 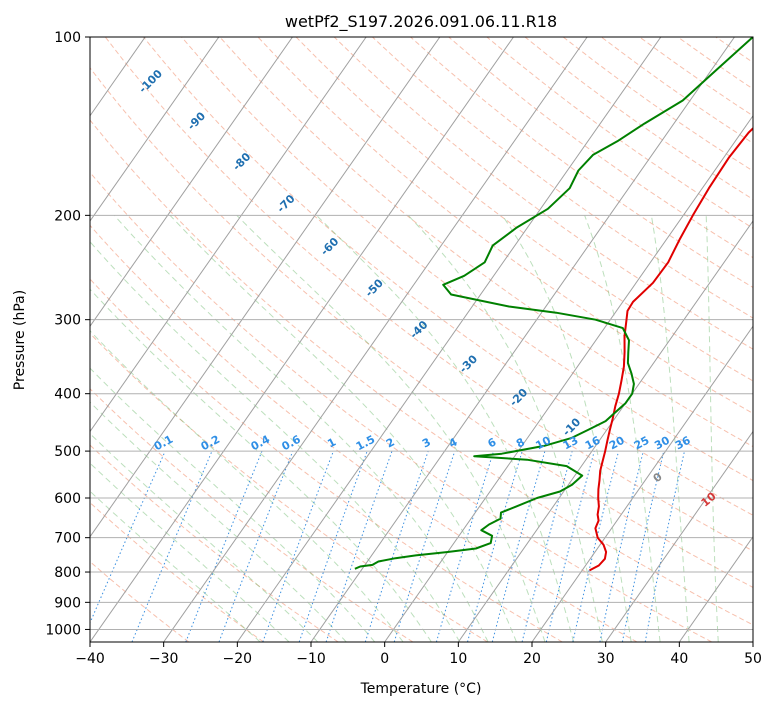 I want to click on y-tick-label: 200, so click(x=67, y=216).